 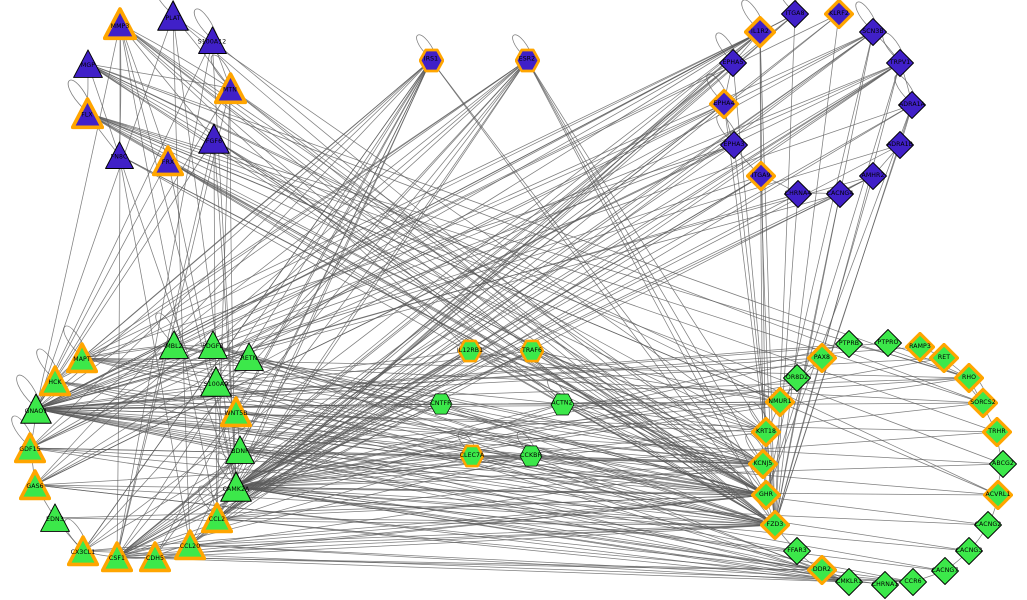 What do you see at coordinates (873, 176) in the screenshot?
I see `graph-node-amhr2: AMHR2` at bounding box center [873, 176].